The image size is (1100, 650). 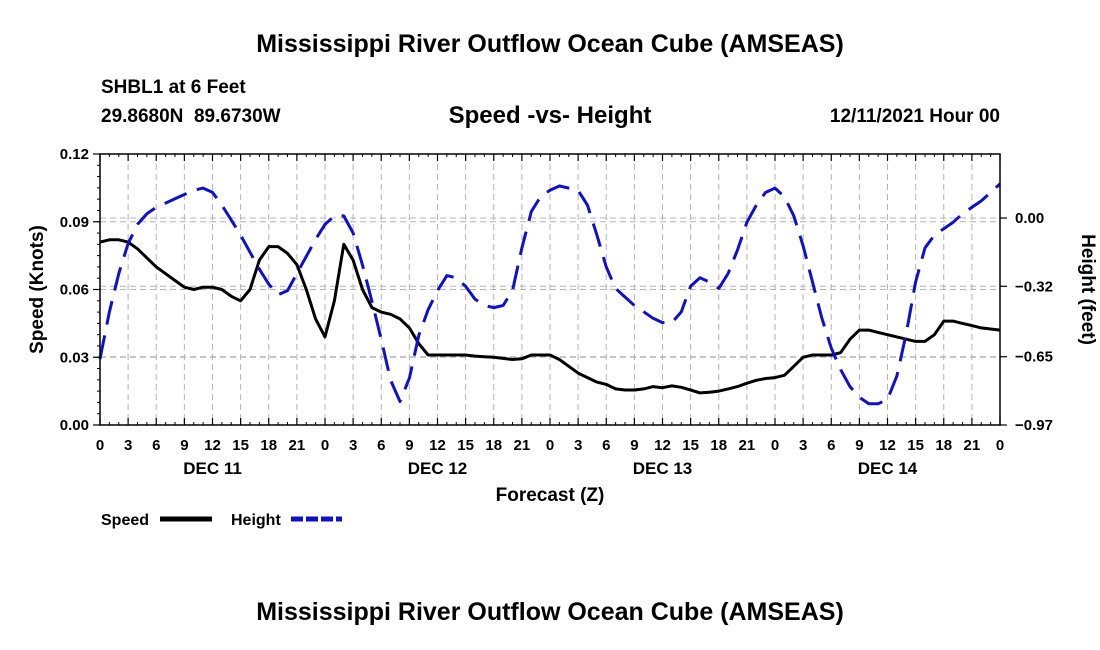 What do you see at coordinates (550, 115) in the screenshot?
I see `chart-subtitle: Speed -vs- Height` at bounding box center [550, 115].